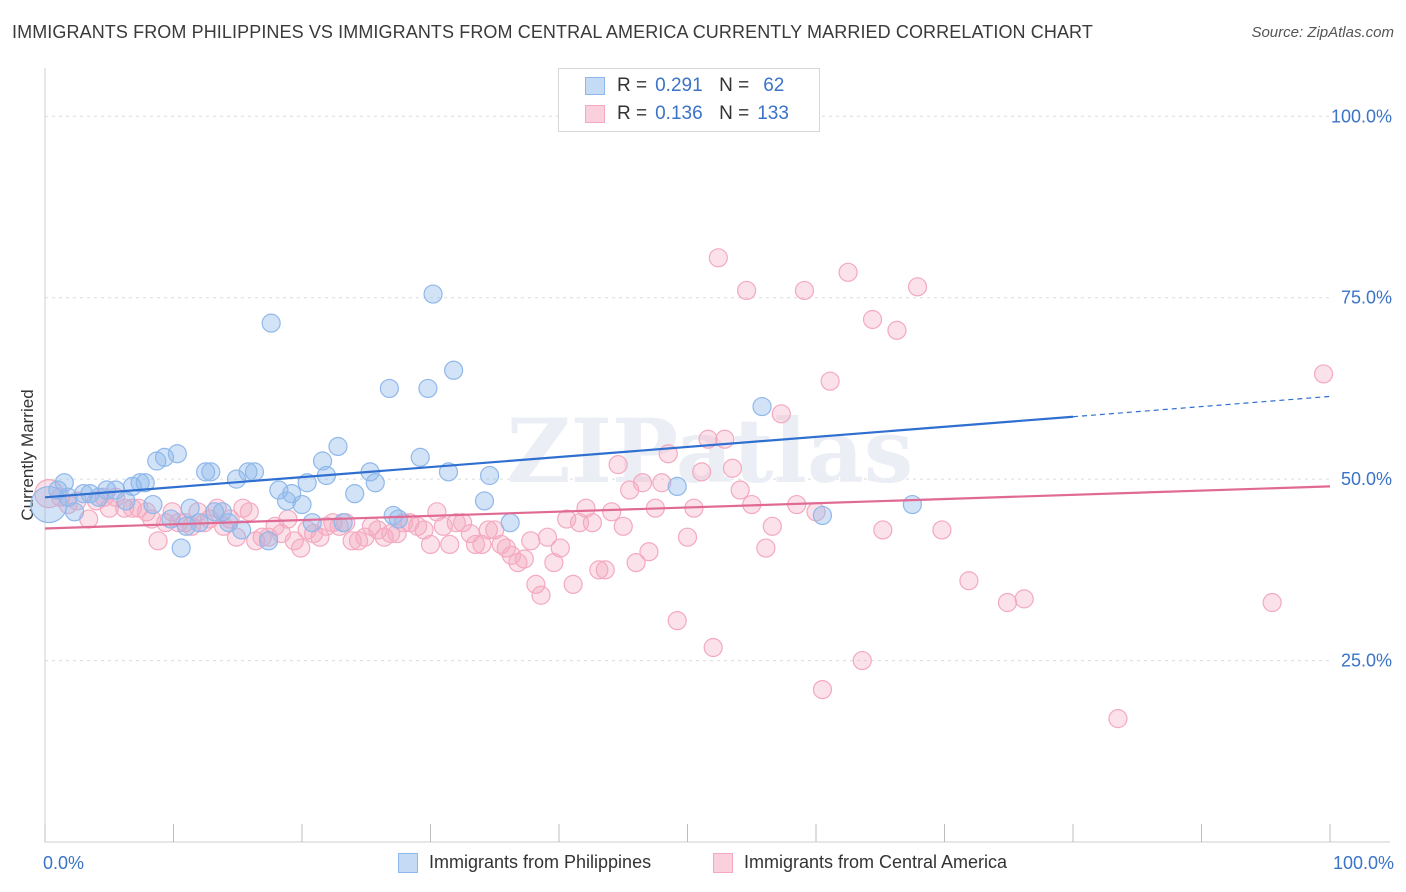  Describe the element at coordinates (1363, 863) in the screenshot. I see `x-max-label: 100.0%` at that location.